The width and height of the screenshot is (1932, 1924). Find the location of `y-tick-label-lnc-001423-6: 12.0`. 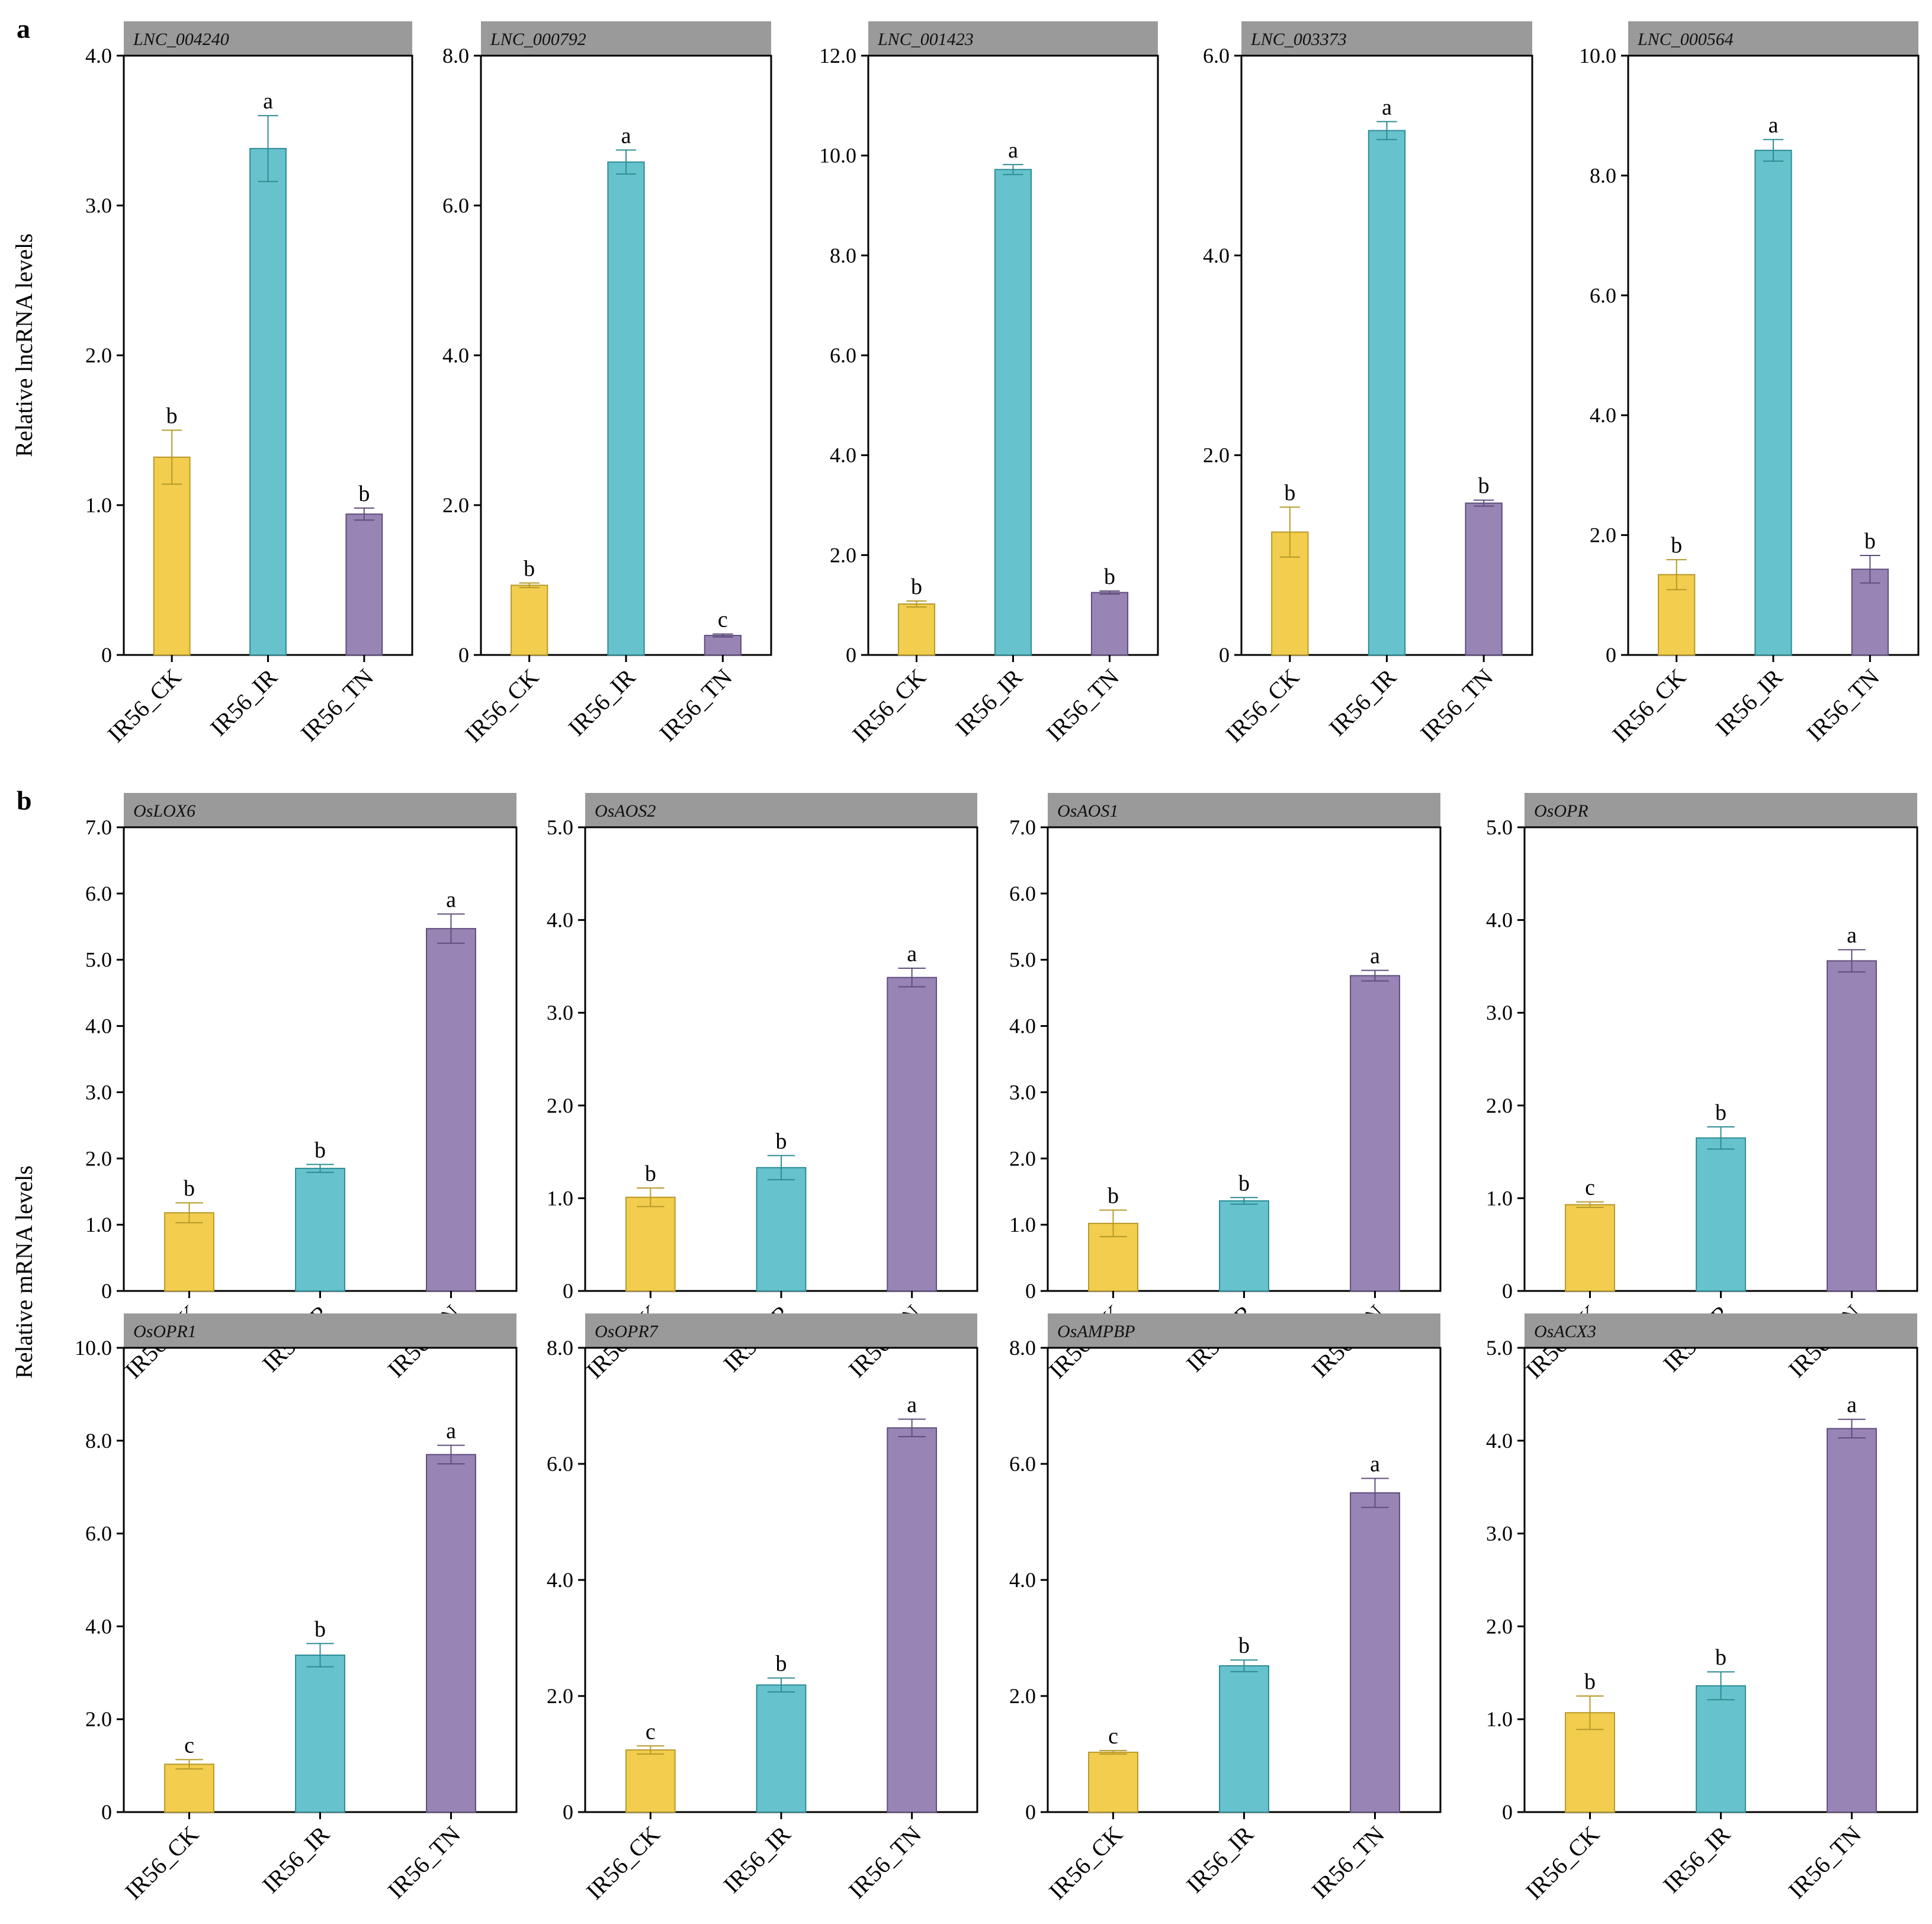

y-tick-label-lnc-001423-6: 12.0 is located at coordinates (837, 56).